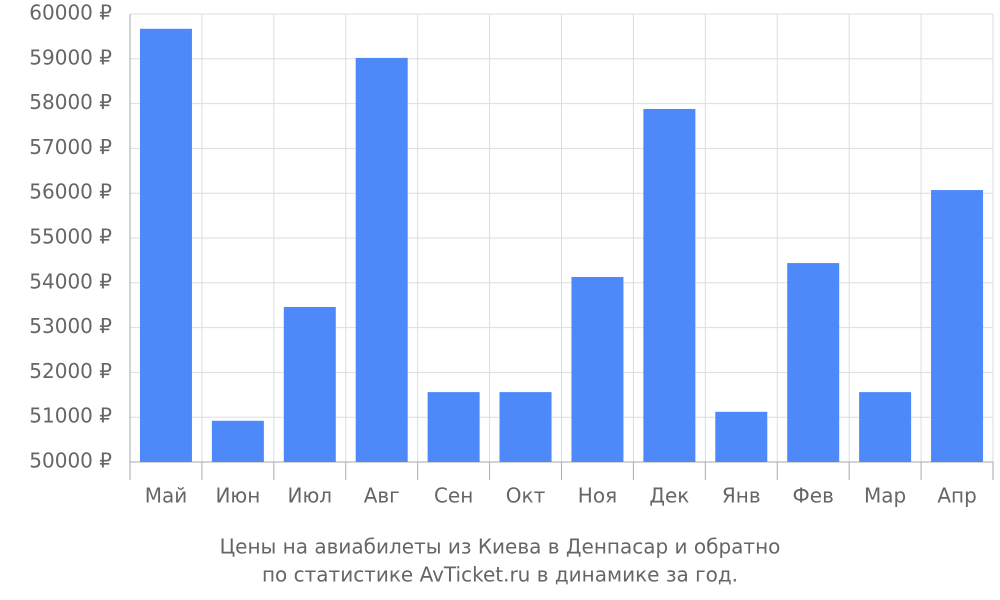 Image resolution: width=1000 pixels, height=600 pixels. What do you see at coordinates (813, 496) in the screenshot?
I see `x-tick-label: Фев` at bounding box center [813, 496].